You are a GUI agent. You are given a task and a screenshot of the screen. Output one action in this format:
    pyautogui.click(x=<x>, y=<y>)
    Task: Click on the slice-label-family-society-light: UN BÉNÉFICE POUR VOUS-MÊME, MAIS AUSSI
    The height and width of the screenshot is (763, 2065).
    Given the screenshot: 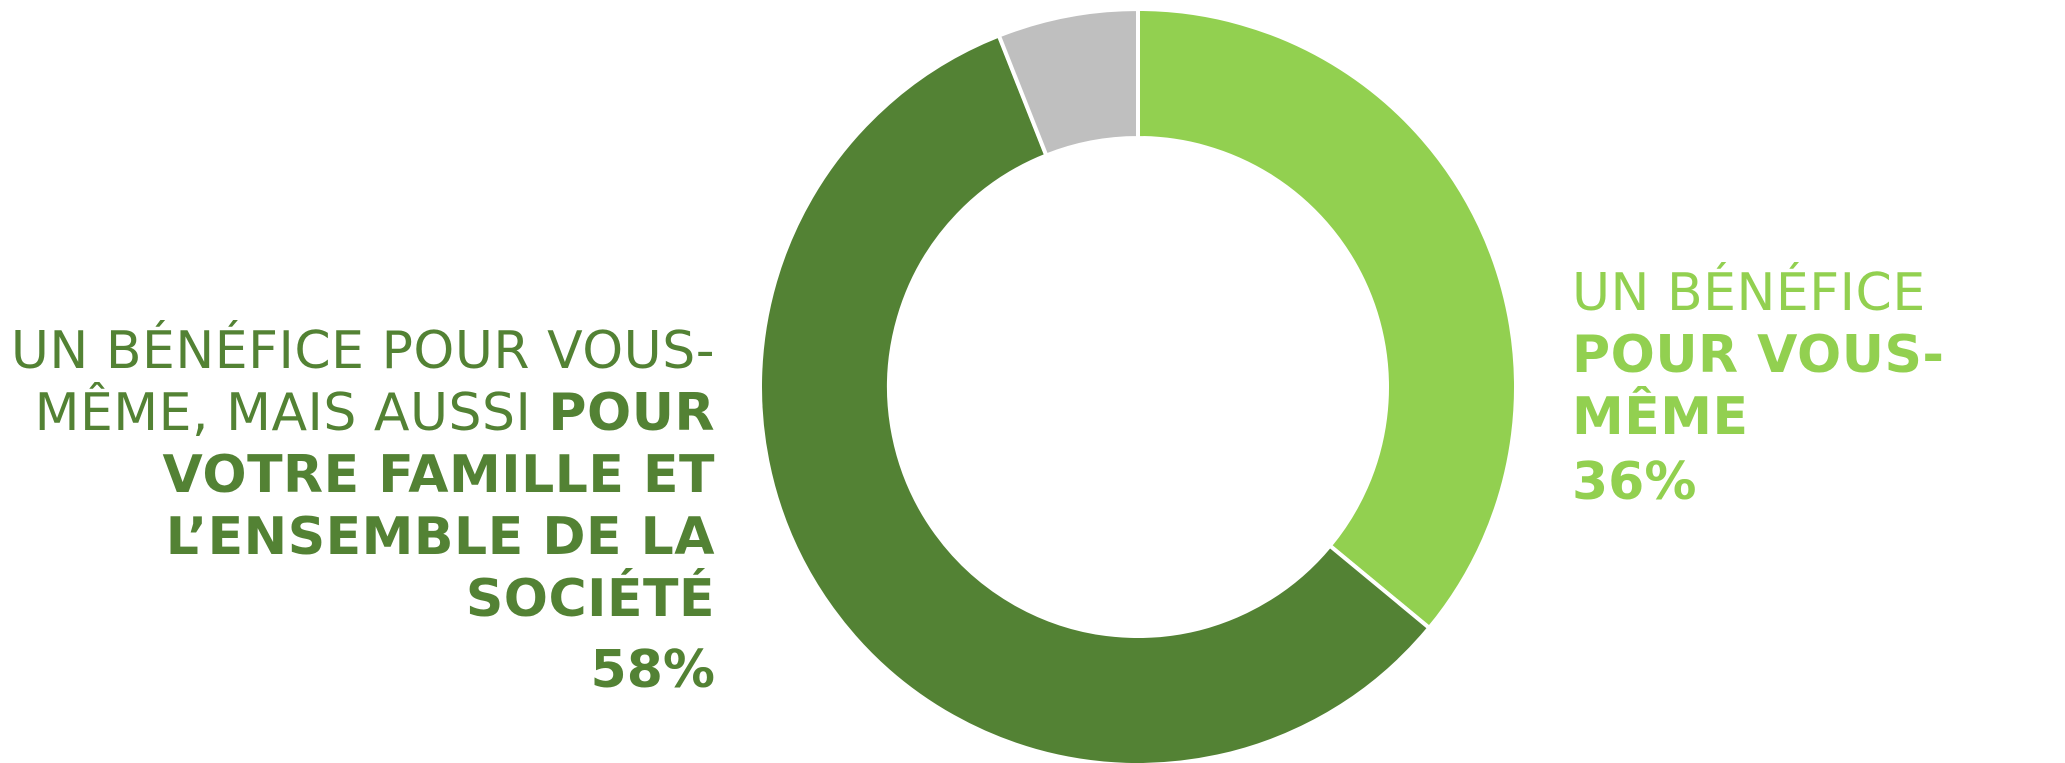 What is the action you would take?
    pyautogui.click(x=362, y=382)
    